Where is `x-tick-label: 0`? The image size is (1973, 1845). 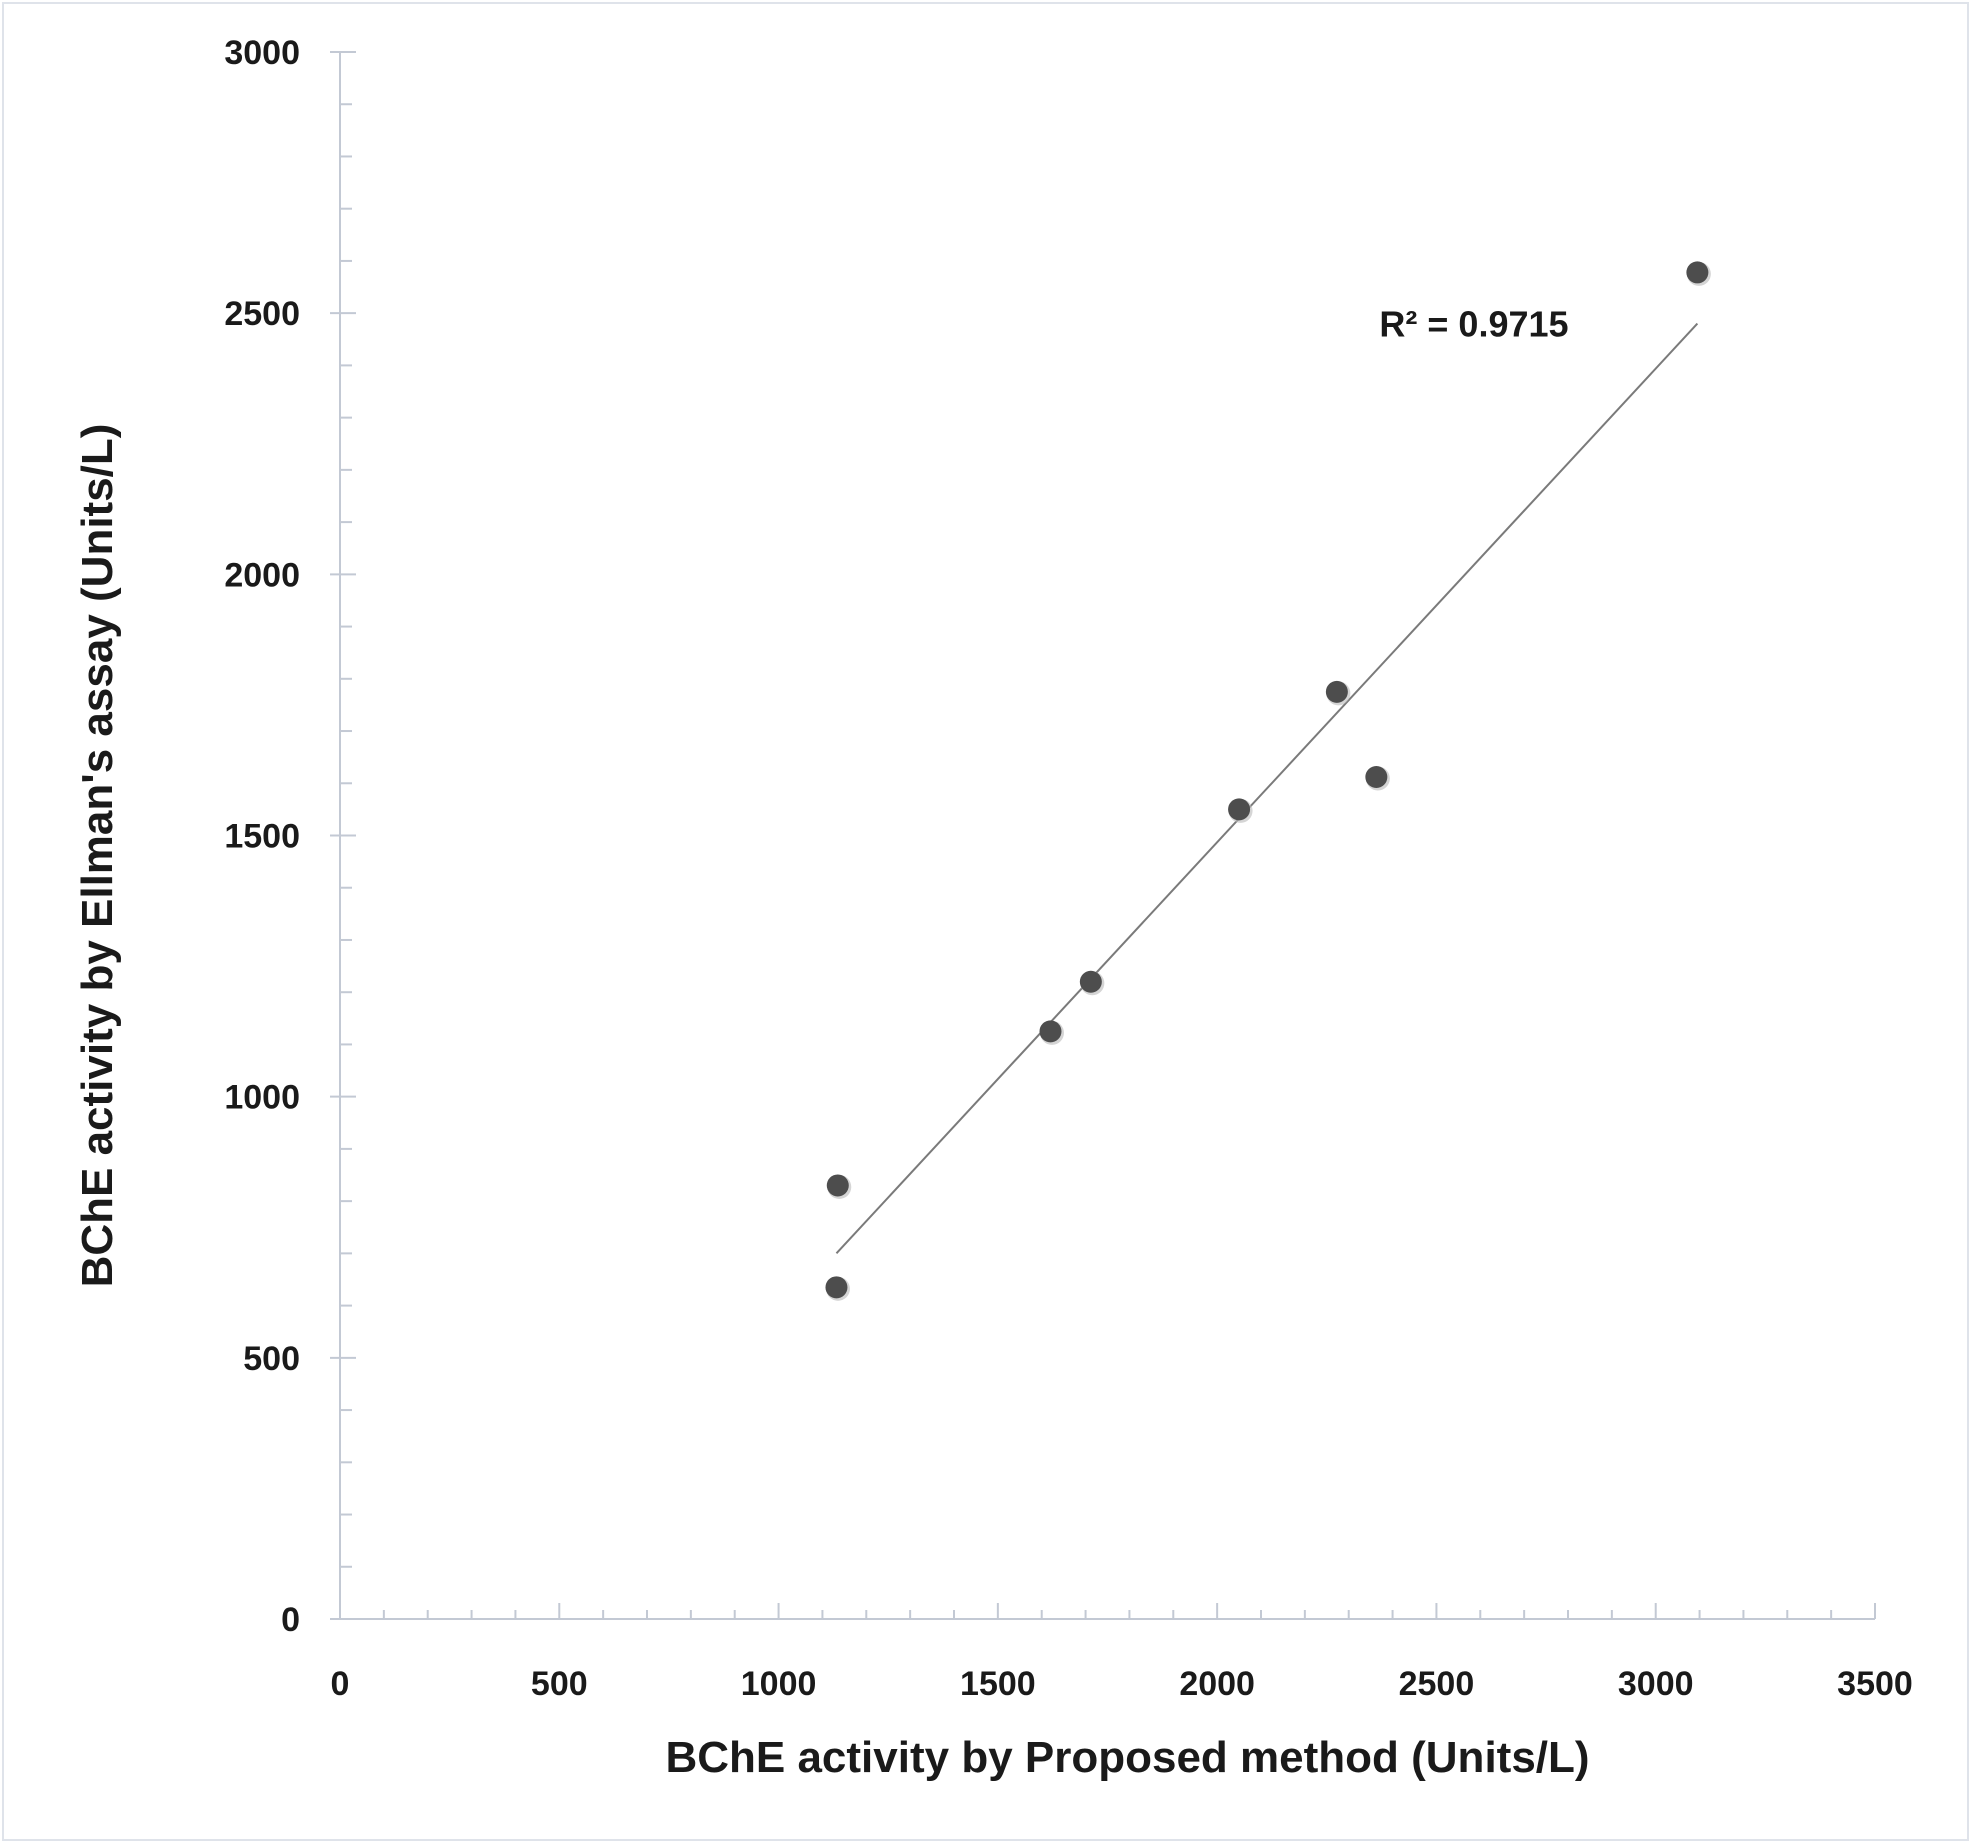 x-tick-label: 0 is located at coordinates (340, 1684).